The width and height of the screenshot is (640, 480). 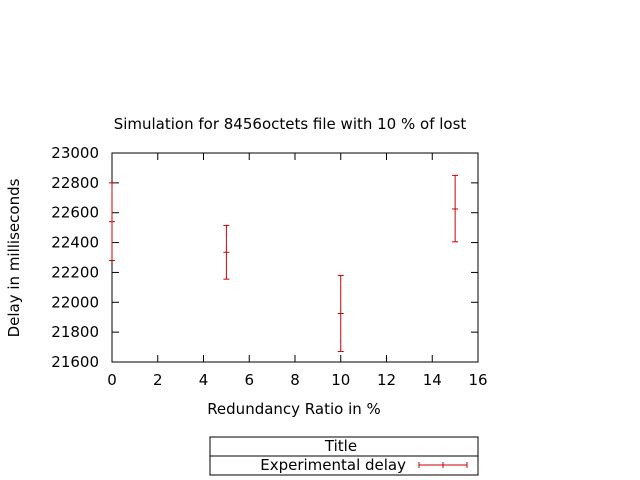 I want to click on x-tick-label: 2, so click(x=158, y=380).